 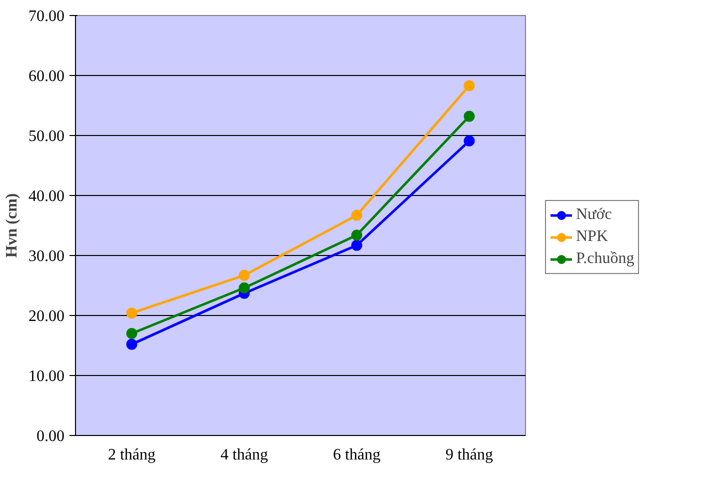 What do you see at coordinates (46, 196) in the screenshot?
I see `y-tick-label: 40.00` at bounding box center [46, 196].